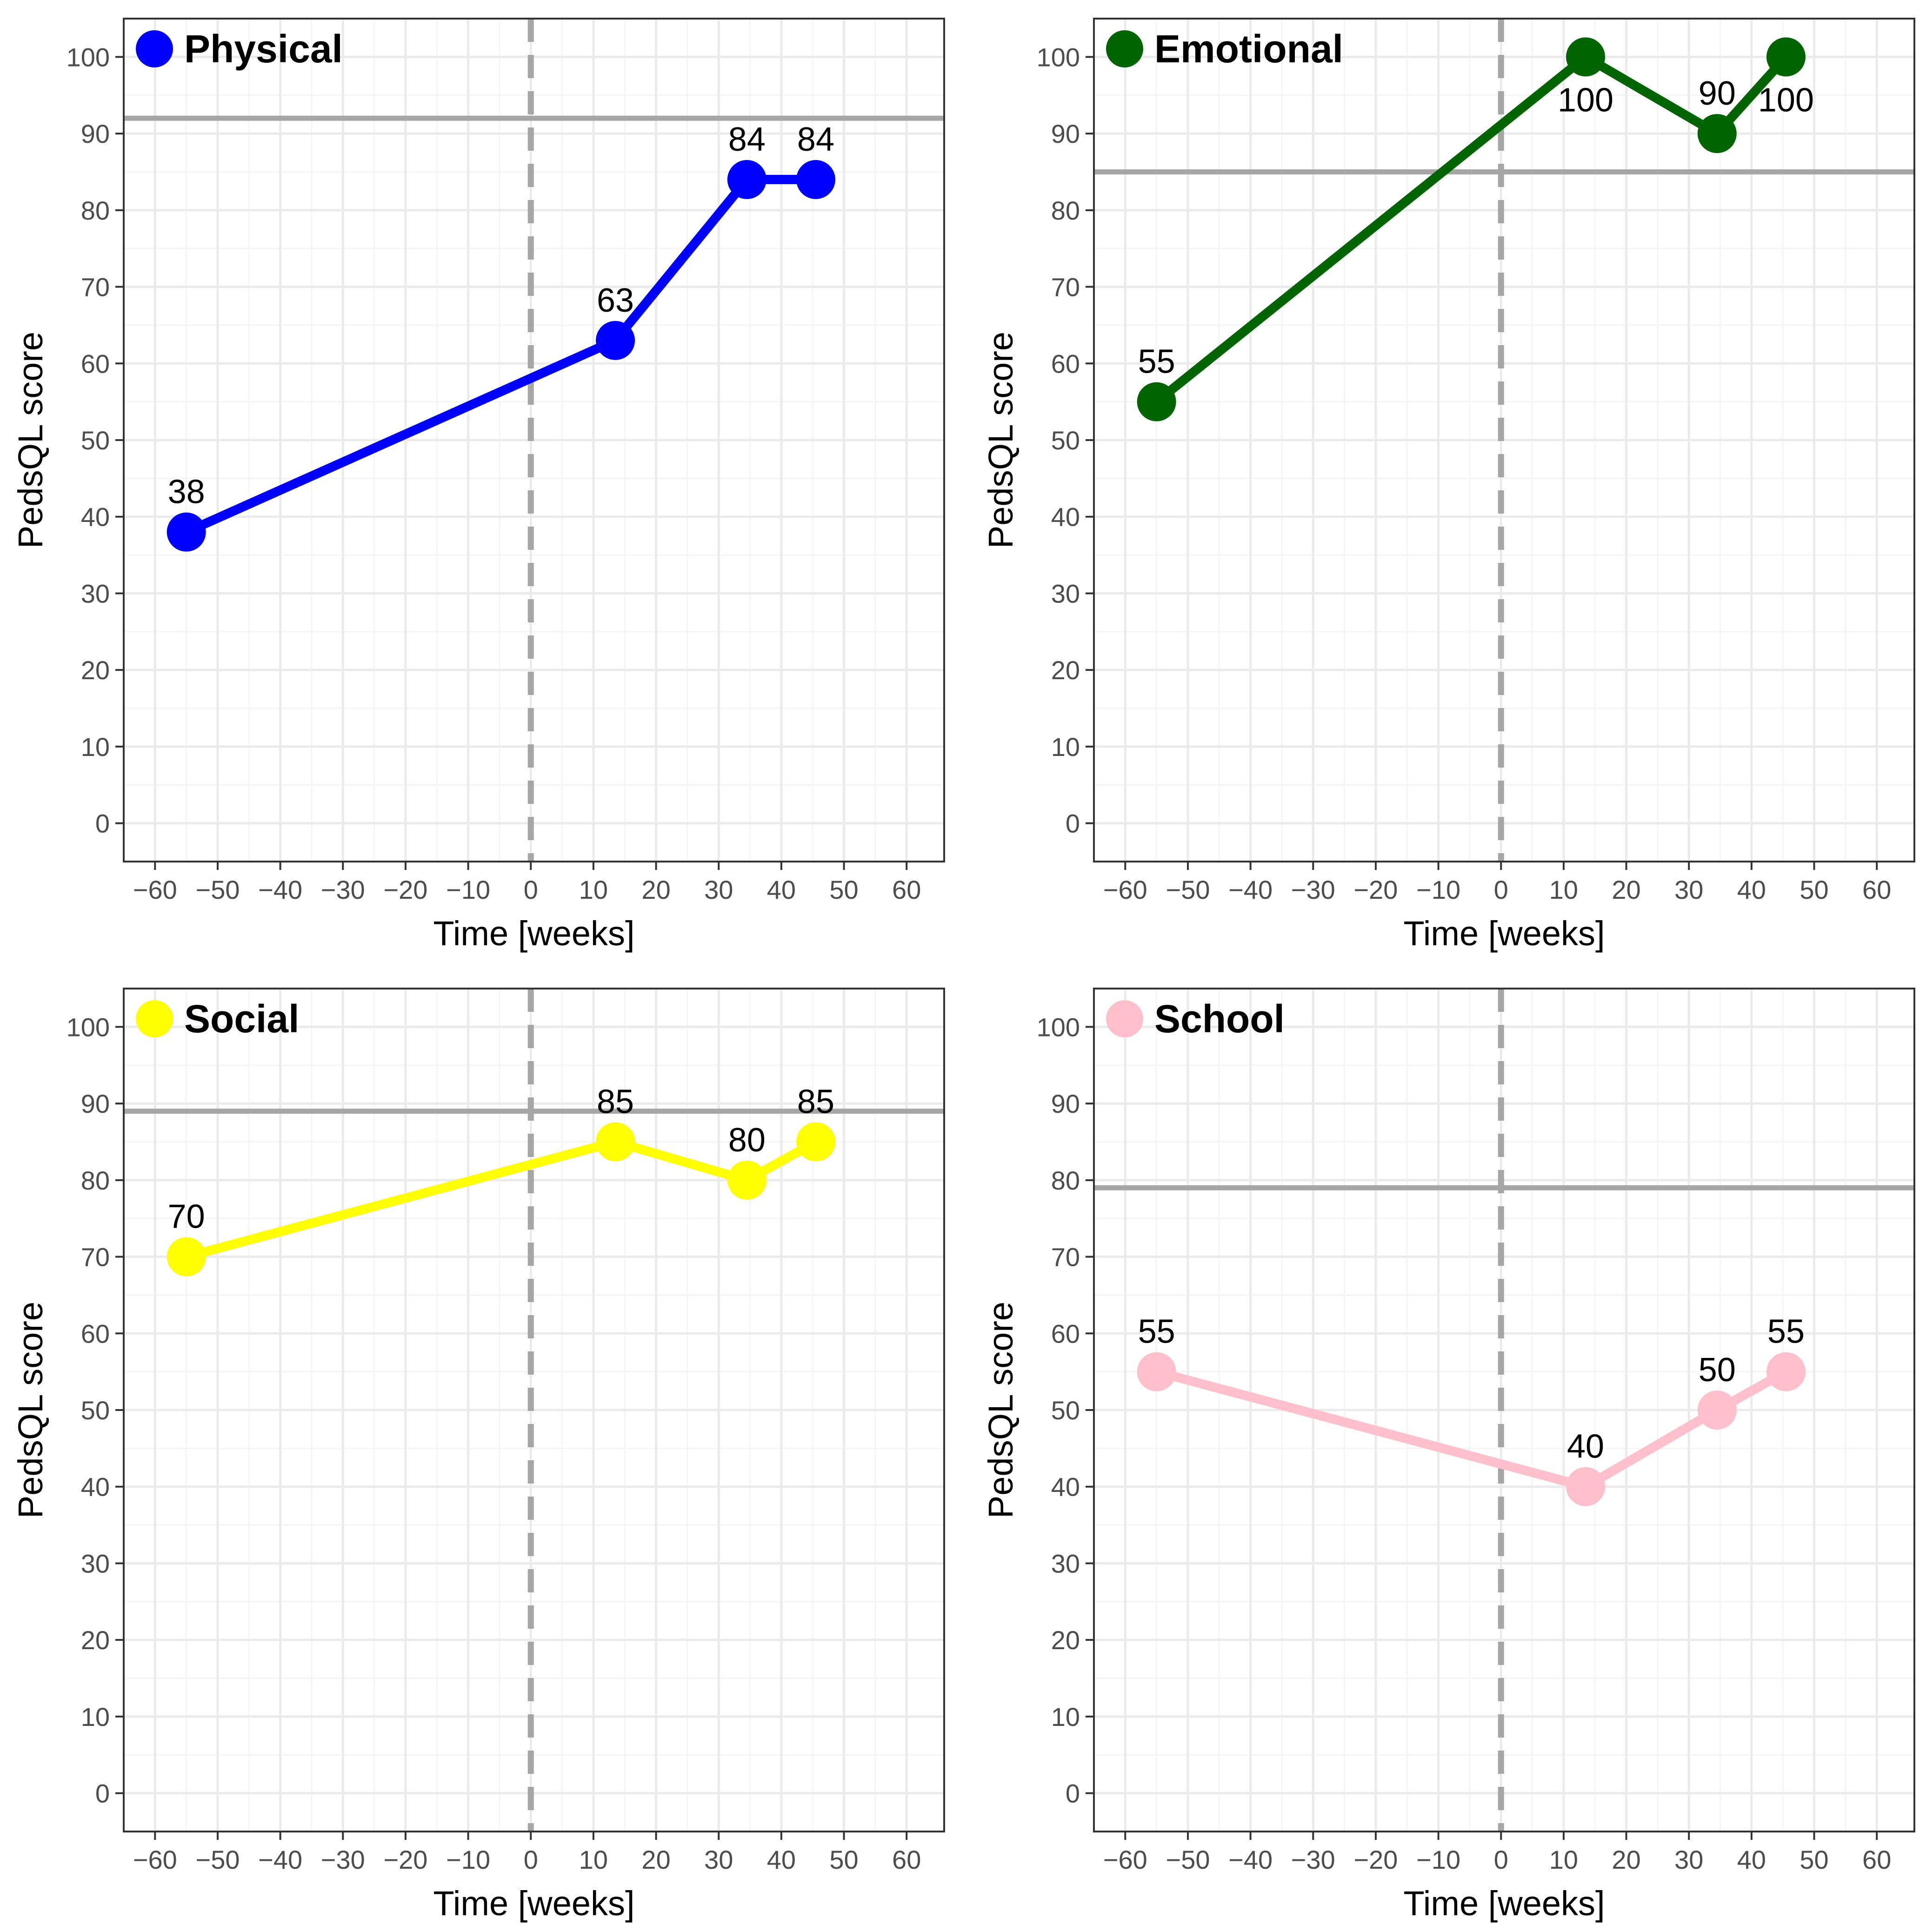  Describe the element at coordinates (1248, 49) in the screenshot. I see `panel-title: Emotional` at that location.